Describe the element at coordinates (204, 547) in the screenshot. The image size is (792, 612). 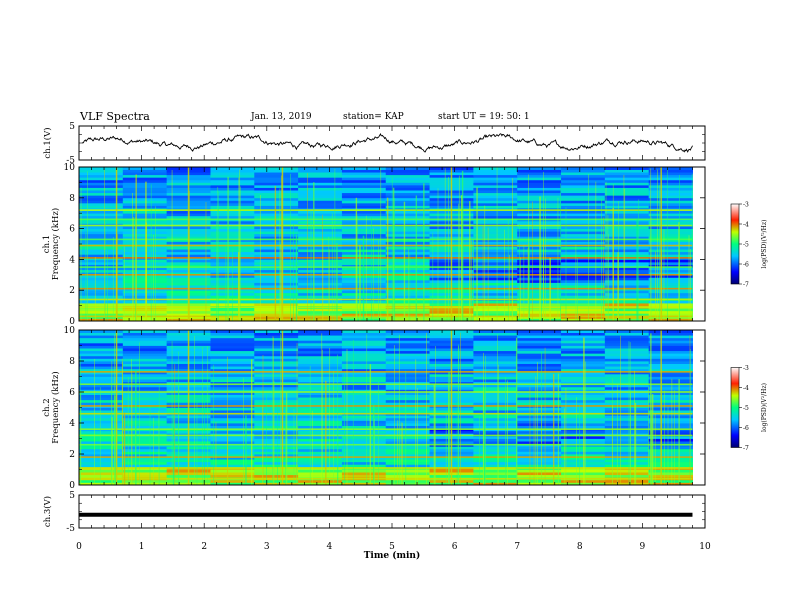
I see `x-tick-label: 2` at that location.